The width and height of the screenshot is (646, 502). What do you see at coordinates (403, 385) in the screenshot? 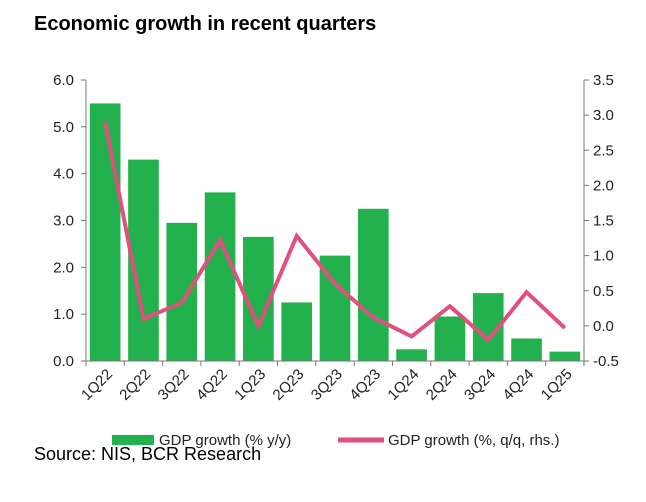
I see `x-tick-label: 1Q24` at bounding box center [403, 385].